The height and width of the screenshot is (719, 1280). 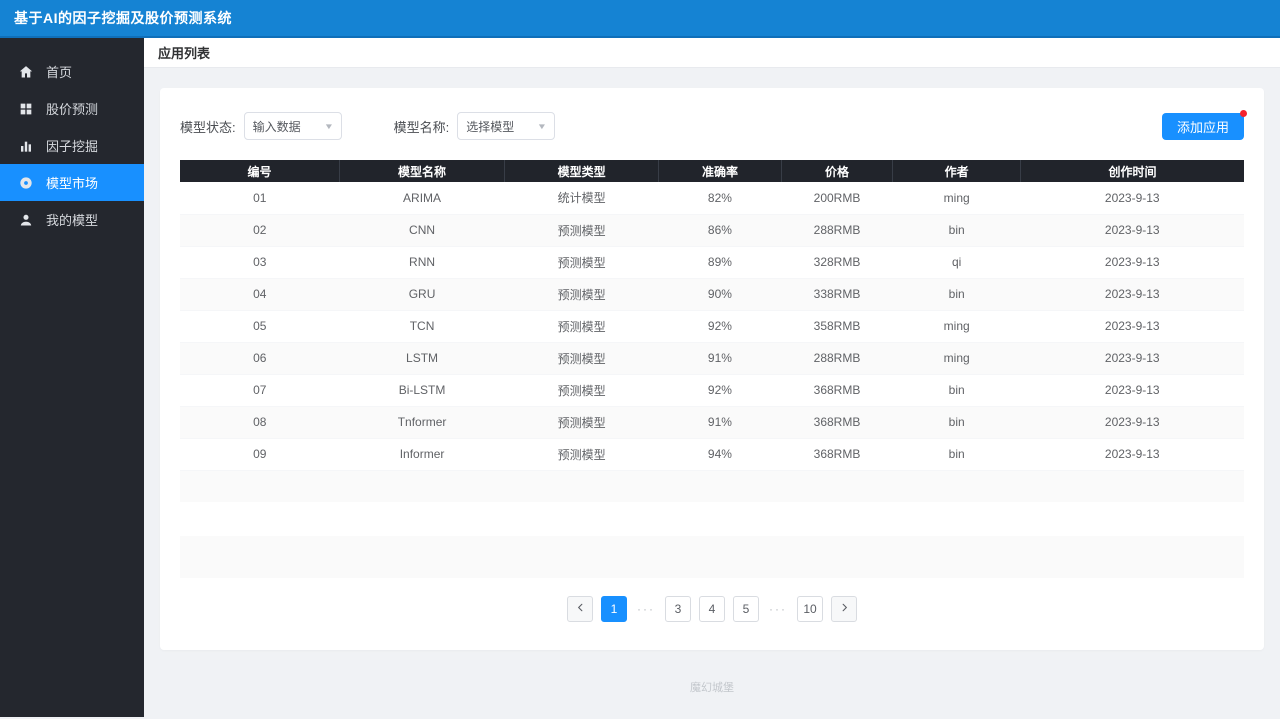 I want to click on table-row: 02 CNN 预测模型 86% 288RMB bin 2023-9-13, so click(x=712, y=230).